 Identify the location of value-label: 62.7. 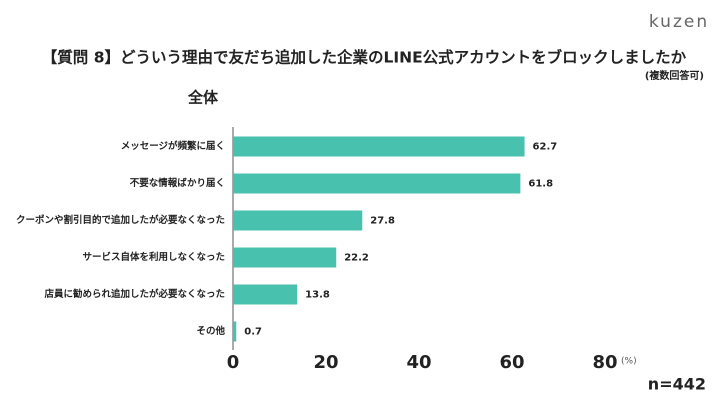
(545, 147).